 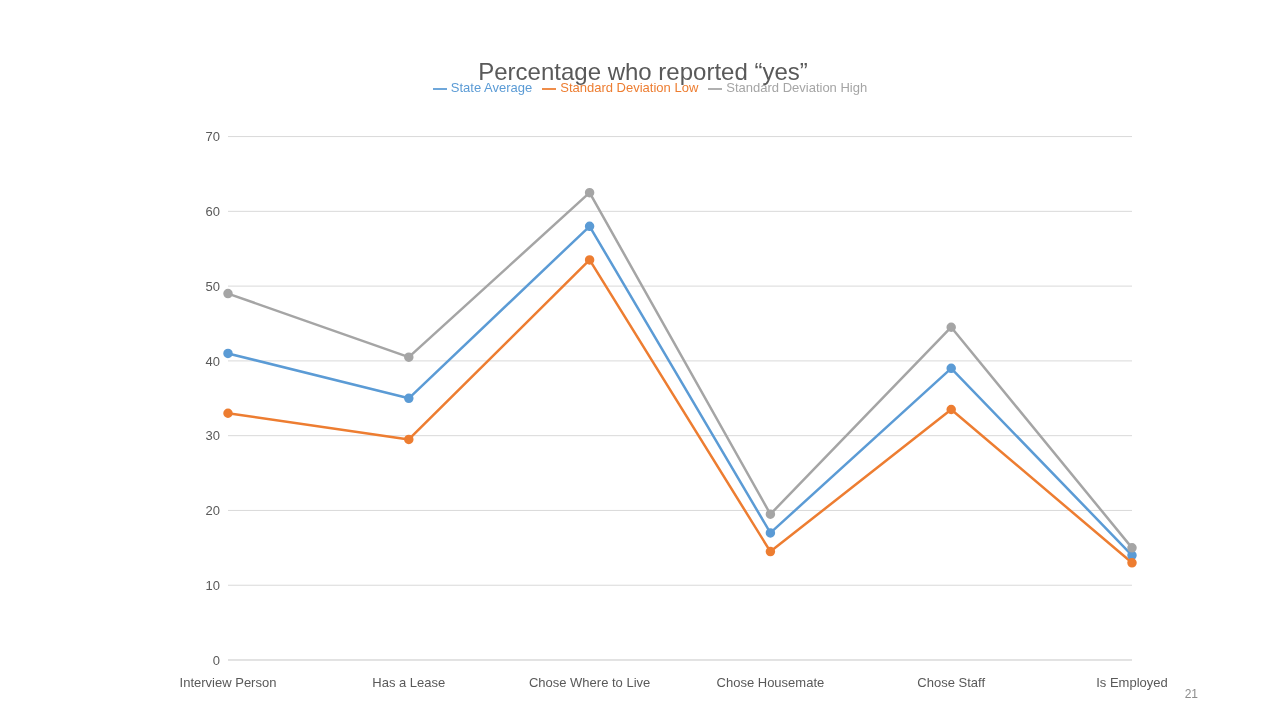 What do you see at coordinates (770, 683) in the screenshot?
I see `x-tick-label: Chose Housemate` at bounding box center [770, 683].